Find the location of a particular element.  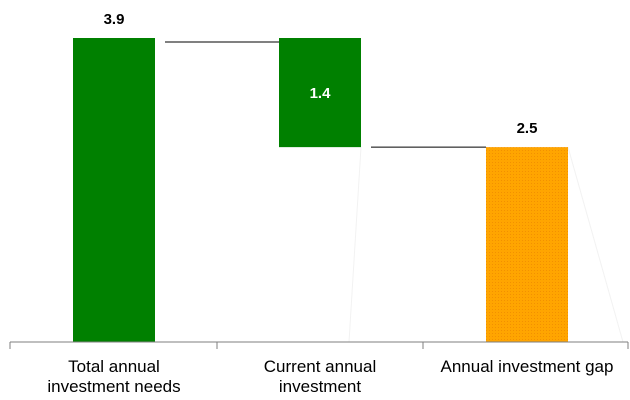

category-label-line: Current annual is located at coordinates (320, 366).